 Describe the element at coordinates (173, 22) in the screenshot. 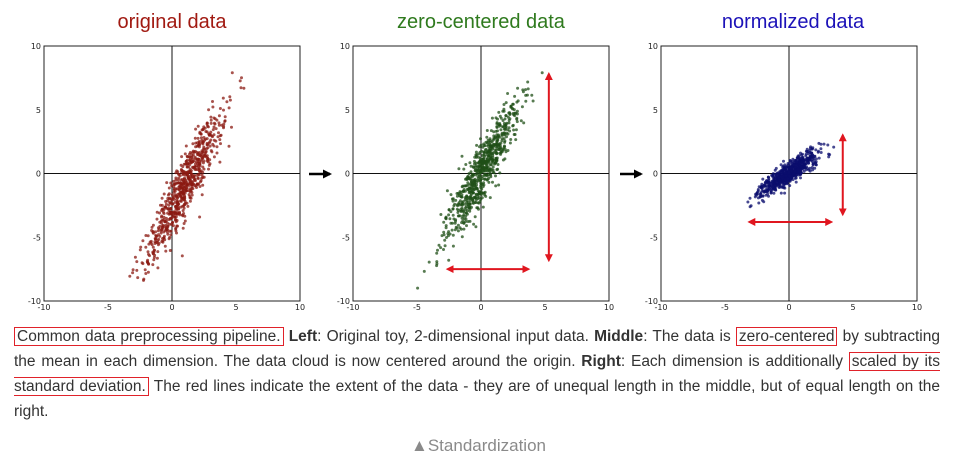

I see `chart-title-original: original data` at that location.